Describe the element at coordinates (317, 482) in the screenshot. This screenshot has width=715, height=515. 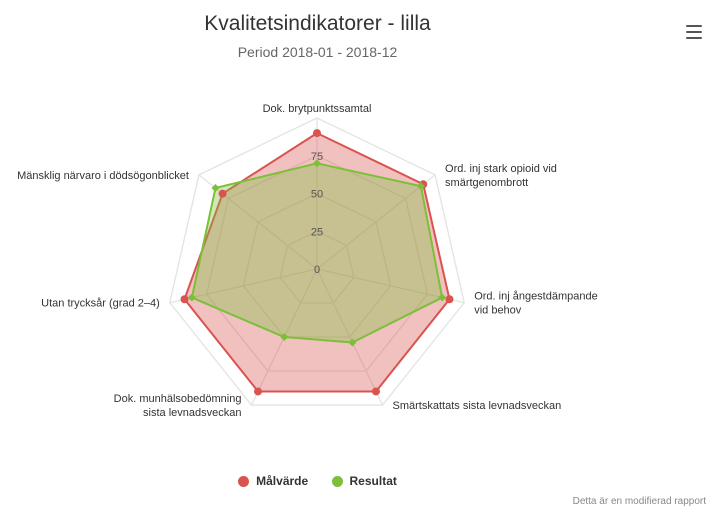
I see `legend: Målvärde Resultat` at that location.